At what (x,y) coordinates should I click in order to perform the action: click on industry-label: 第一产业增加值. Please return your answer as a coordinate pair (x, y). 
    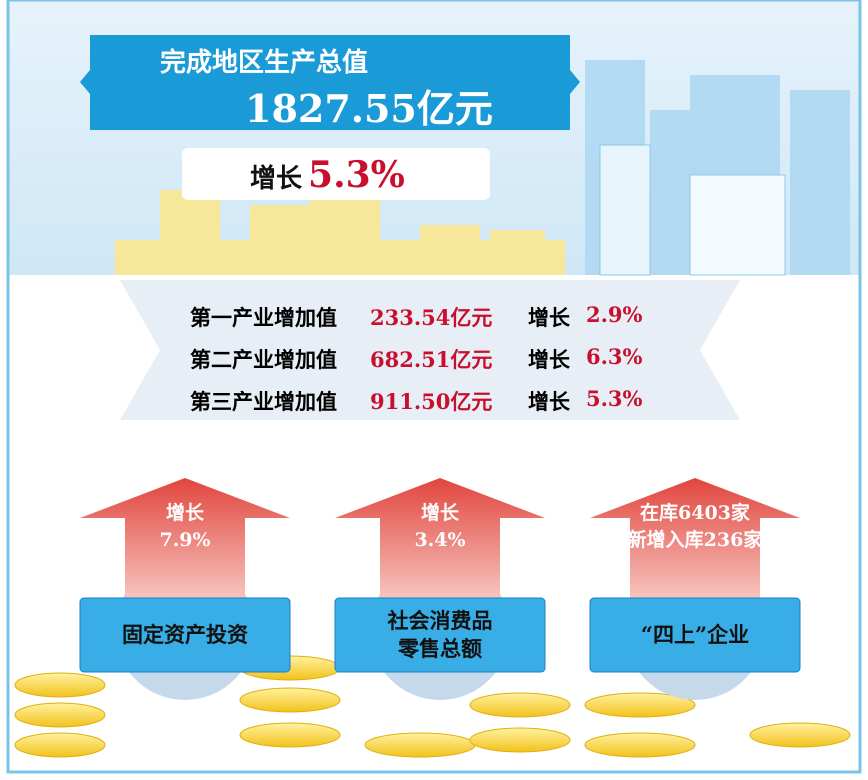
    Looking at the image, I should click on (263, 317).